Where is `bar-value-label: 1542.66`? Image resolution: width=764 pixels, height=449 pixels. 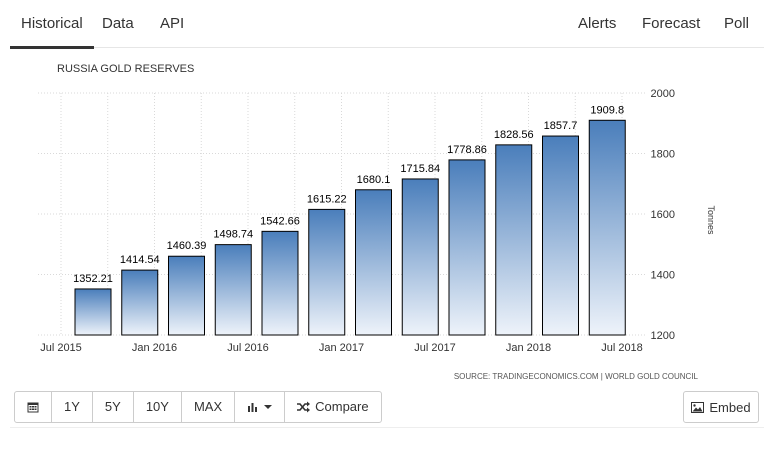 bar-value-label: 1542.66 is located at coordinates (280, 221).